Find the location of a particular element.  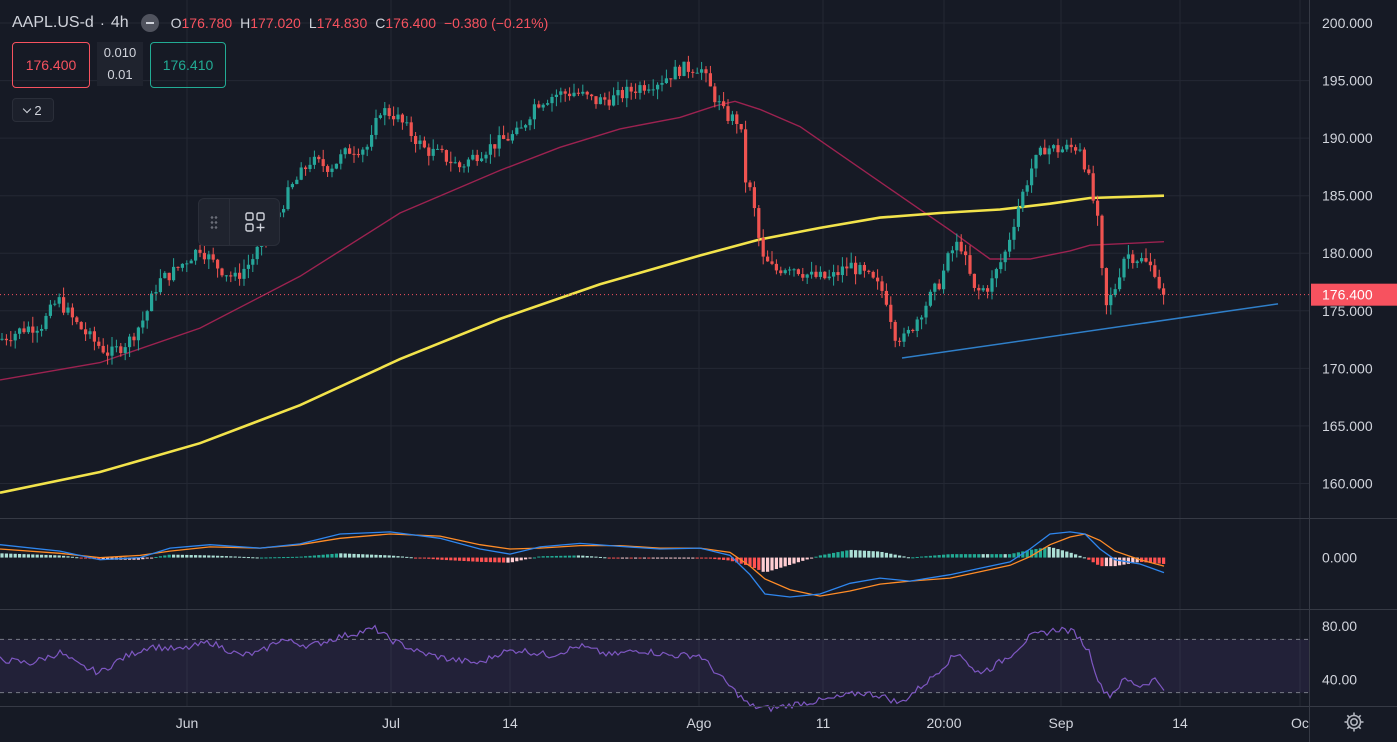

quantity-value: 0.01 is located at coordinates (120, 75).